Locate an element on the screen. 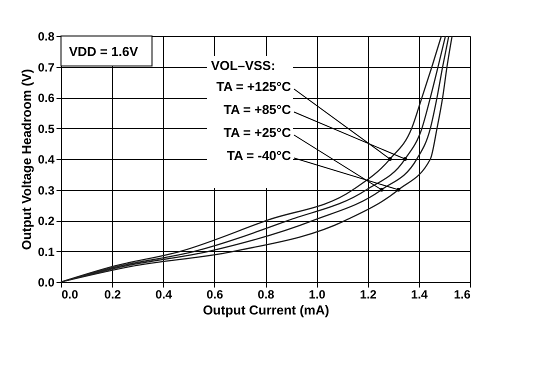 Image resolution: width=551 pixels, height=370 pixels. x-tick-label: 1.6 is located at coordinates (462, 295).